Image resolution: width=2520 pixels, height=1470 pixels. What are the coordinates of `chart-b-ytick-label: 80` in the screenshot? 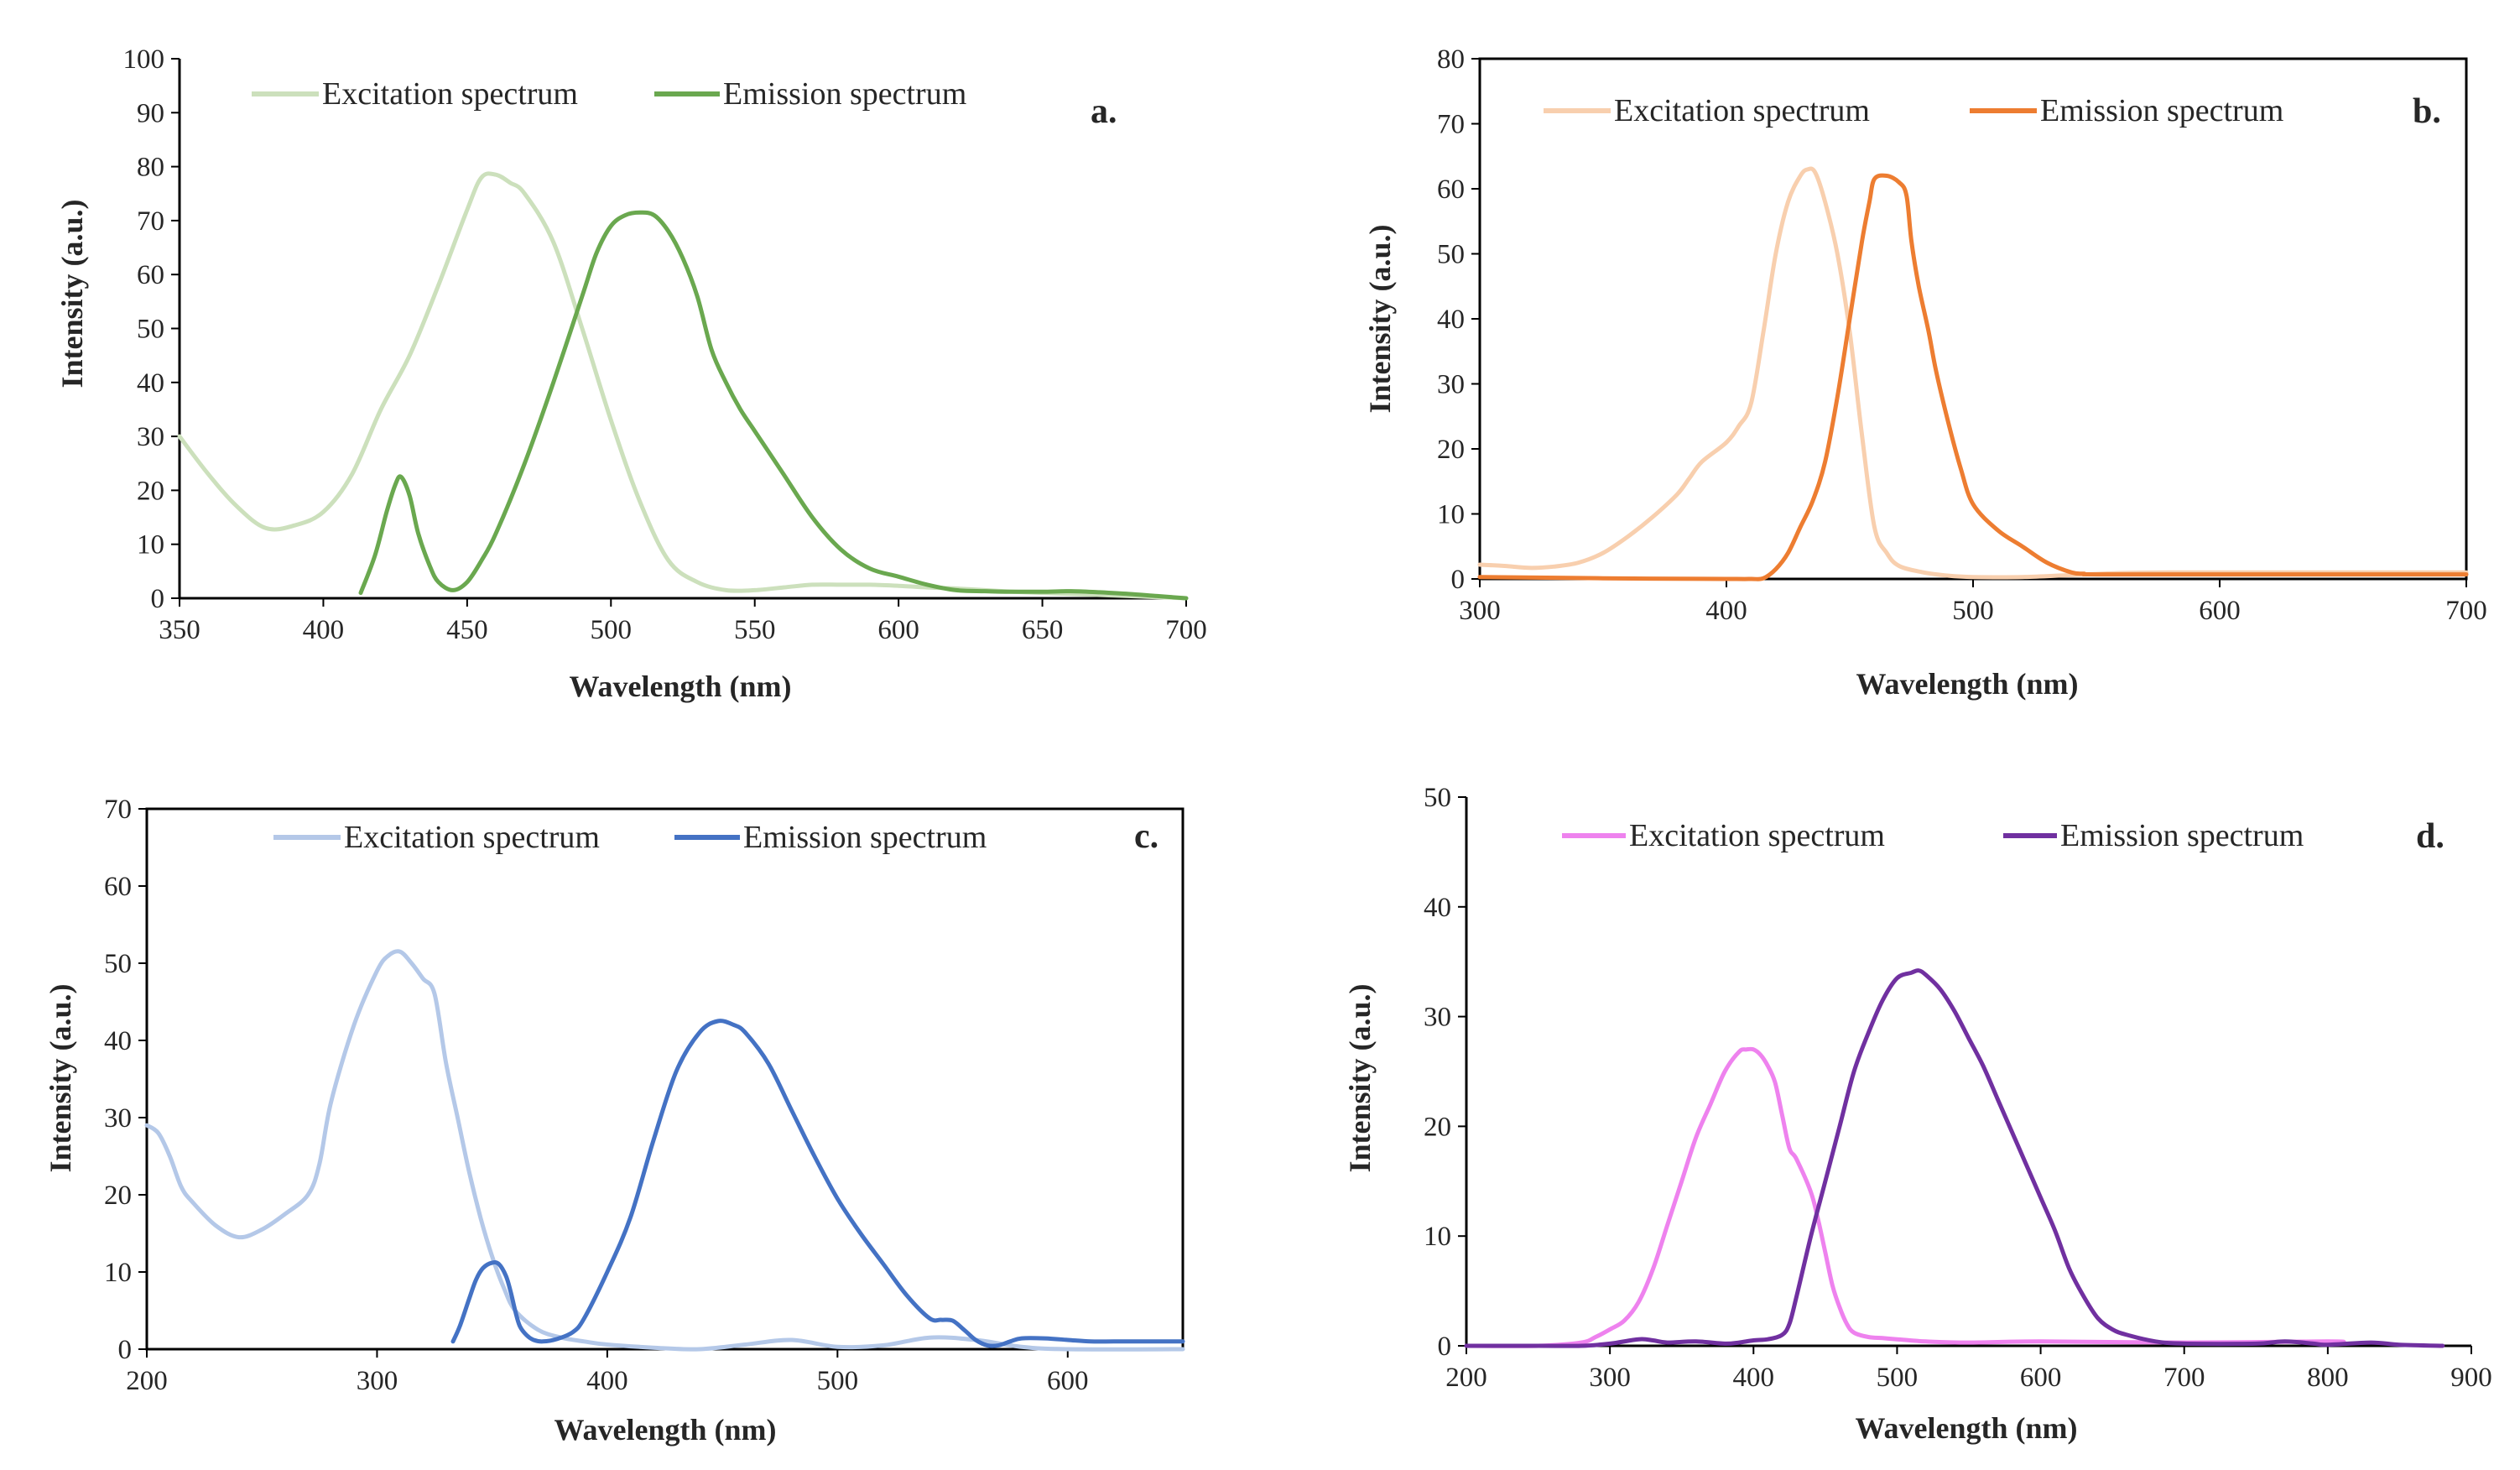 It's located at (1451, 60).